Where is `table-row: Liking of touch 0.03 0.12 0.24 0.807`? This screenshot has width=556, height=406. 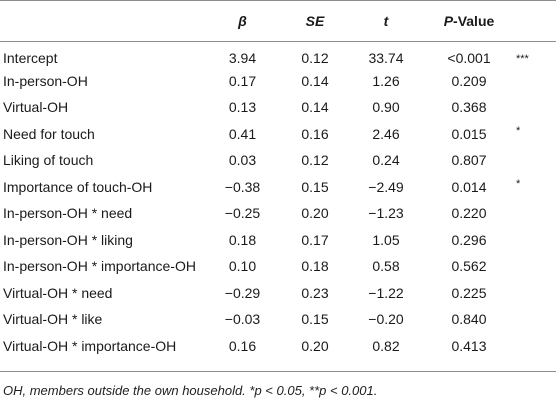
table-row: Liking of touch 0.03 0.12 0.24 0.807 is located at coordinates (278, 160).